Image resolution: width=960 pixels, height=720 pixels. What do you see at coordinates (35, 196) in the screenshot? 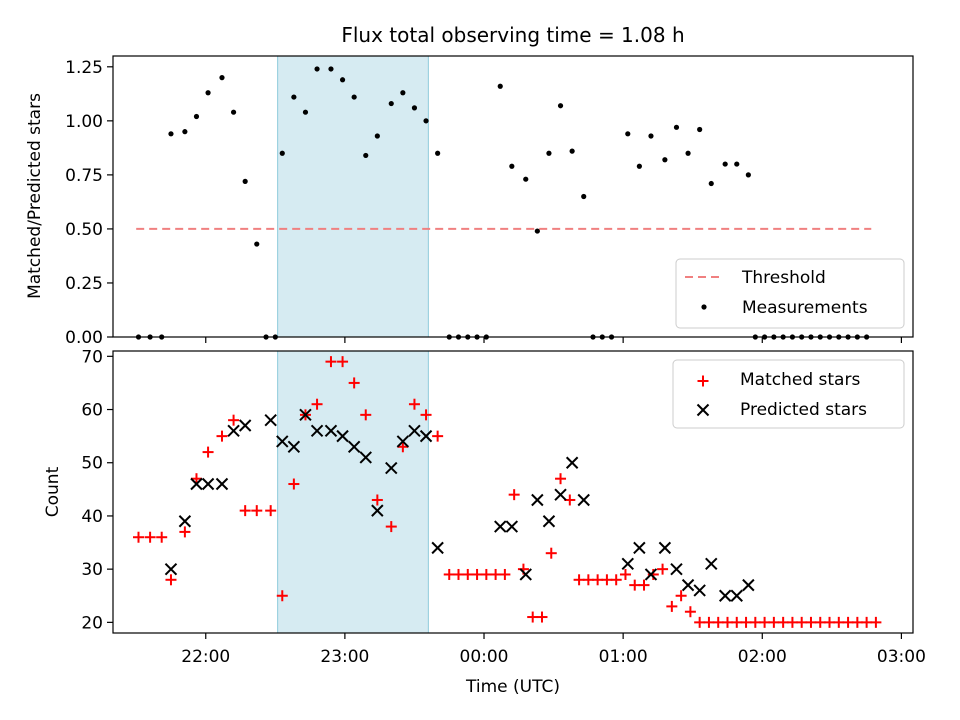
I see `y-axis-label-top: Matched/Predicted stars` at bounding box center [35, 196].